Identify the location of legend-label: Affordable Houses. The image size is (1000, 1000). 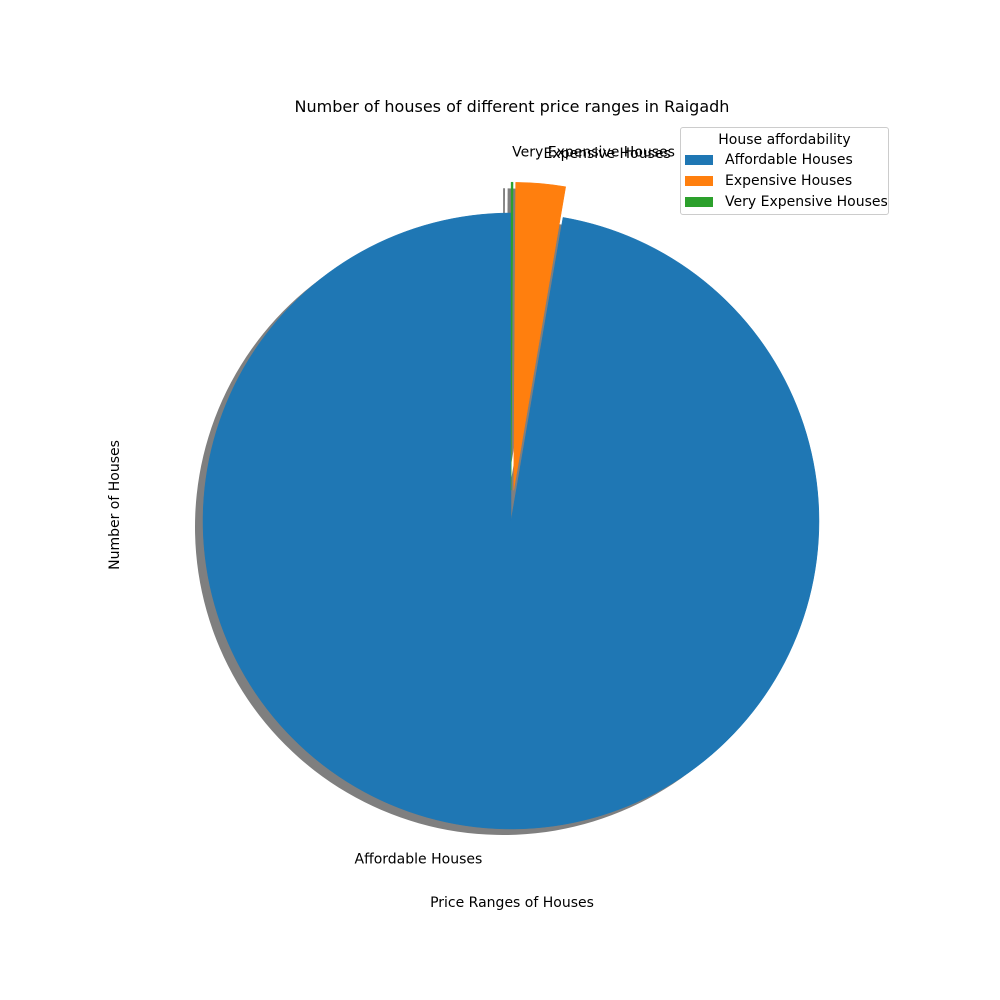
(789, 160).